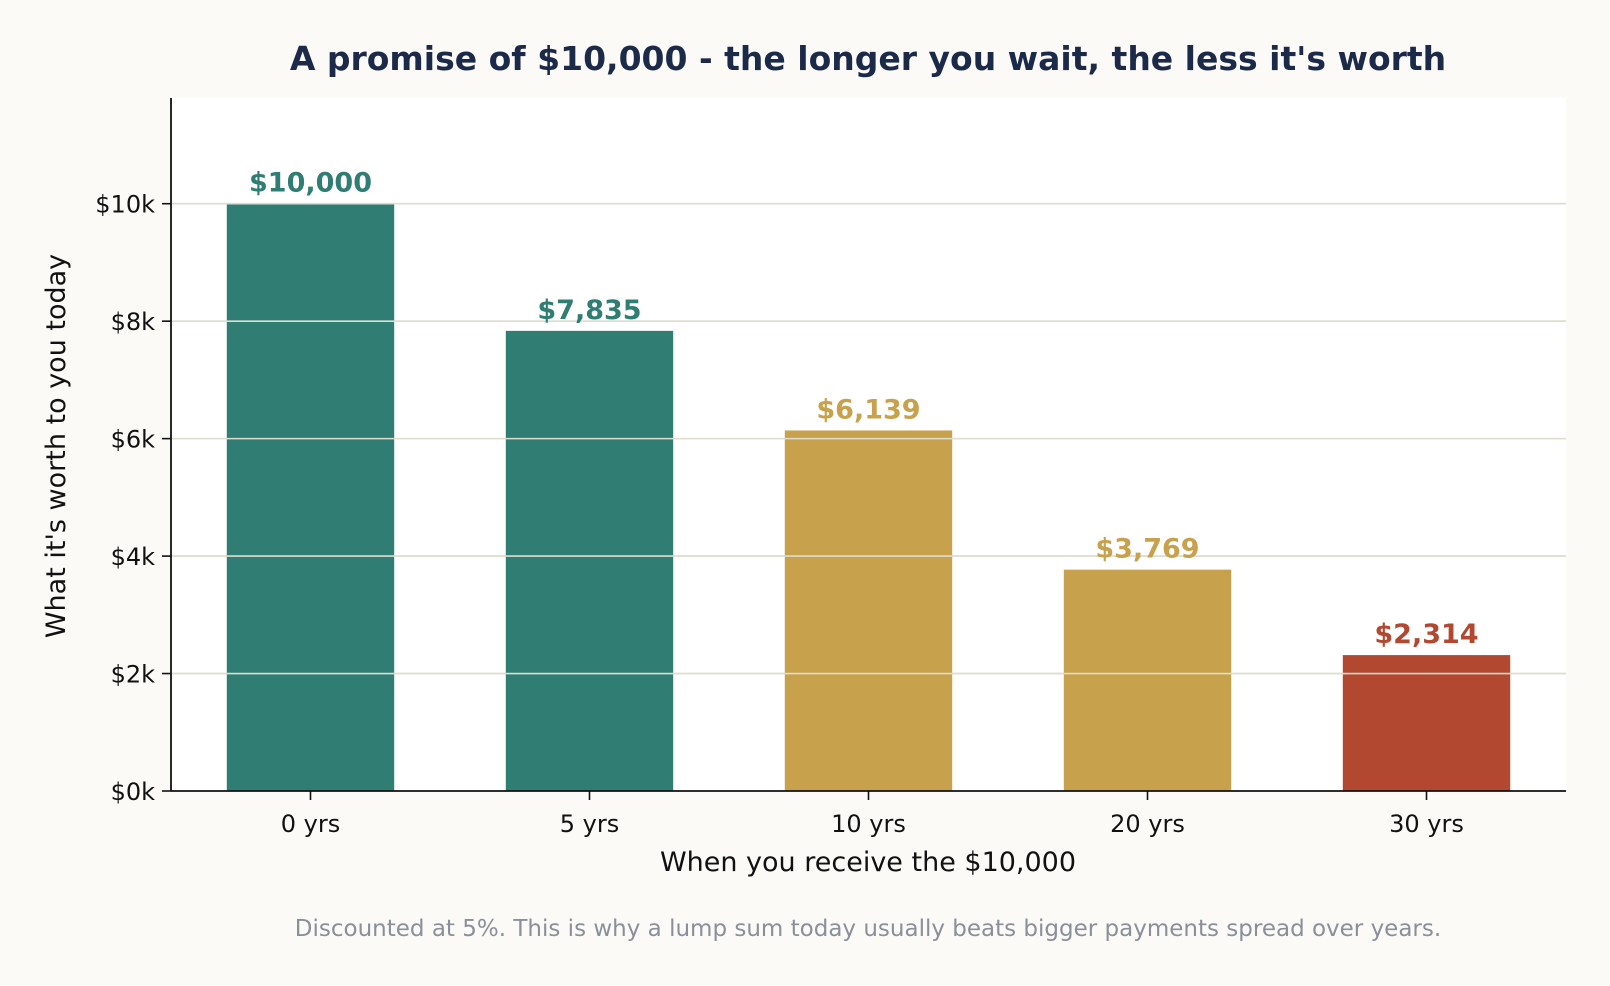  Describe the element at coordinates (868, 862) in the screenshot. I see `x-axis-label: When you receive the $10,000` at that location.